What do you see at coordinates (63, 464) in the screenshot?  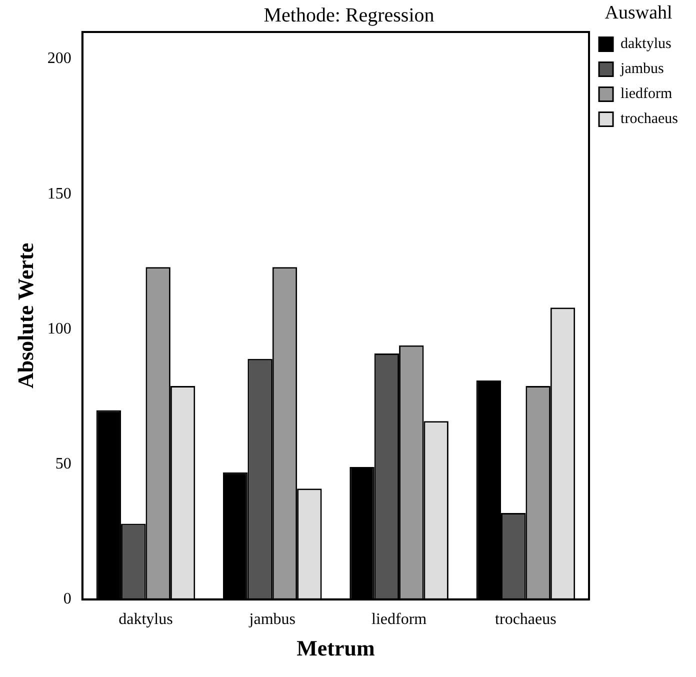 I see `y-tick-label: 50` at bounding box center [63, 464].